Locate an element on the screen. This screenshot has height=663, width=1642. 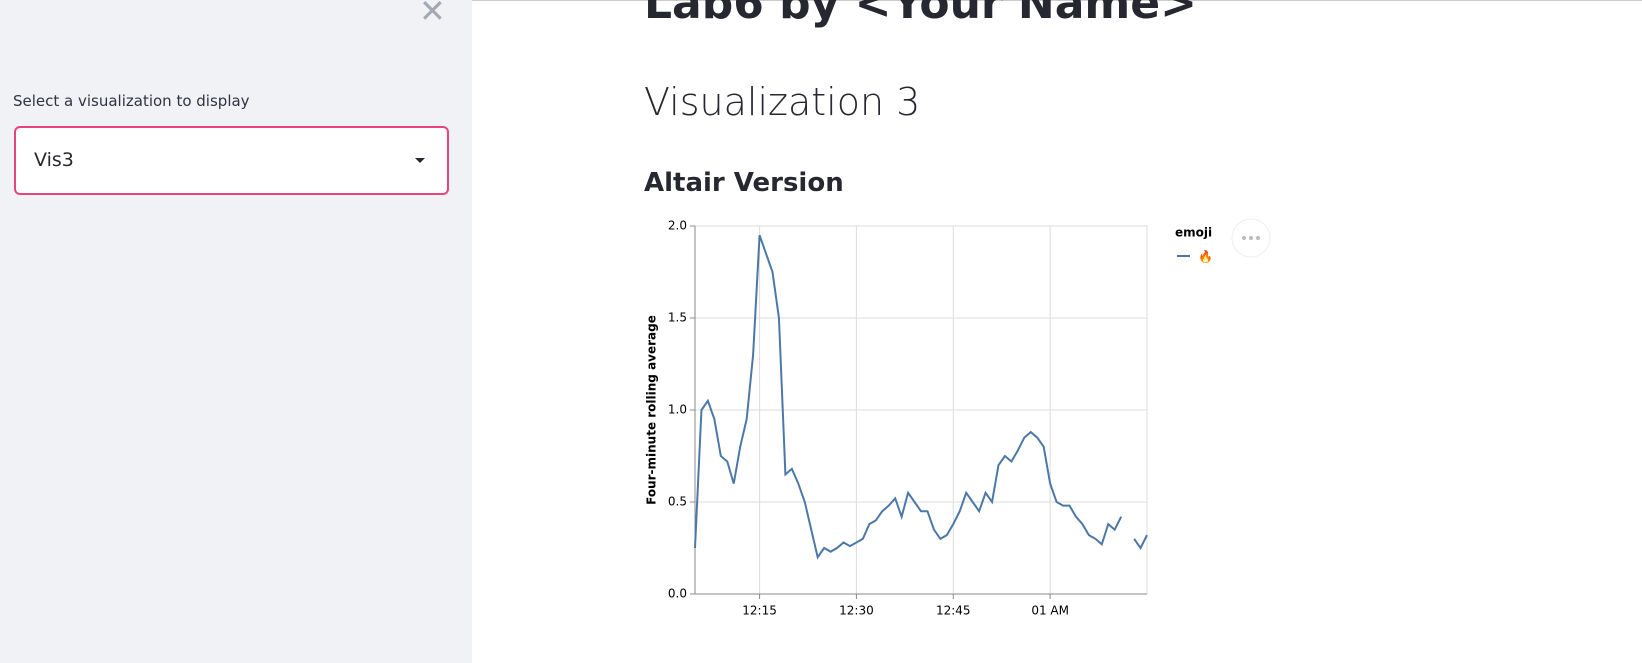
close-button: ✕ is located at coordinates (432, 15).